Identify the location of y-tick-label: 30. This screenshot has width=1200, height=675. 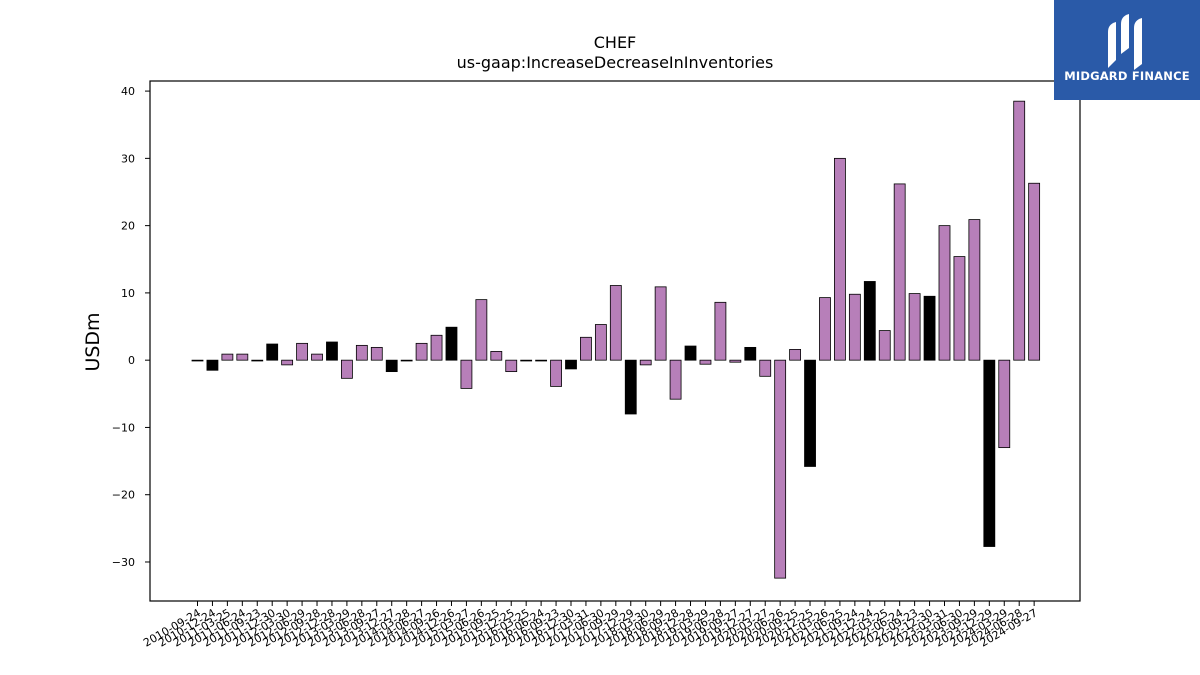
(128, 158).